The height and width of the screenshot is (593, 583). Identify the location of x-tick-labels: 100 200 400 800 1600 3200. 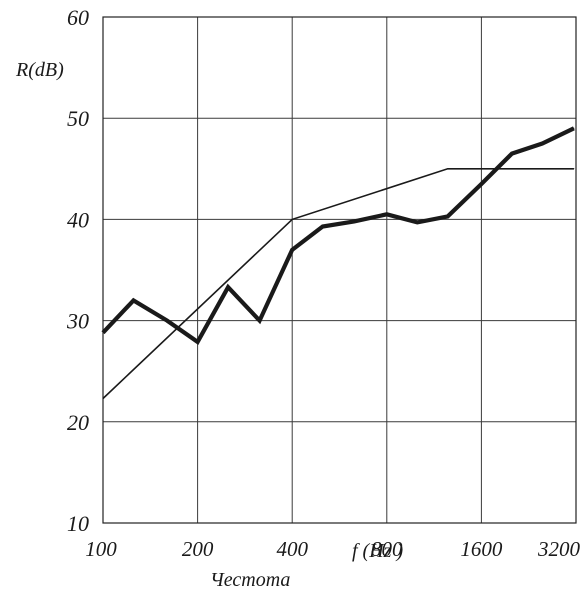
(332, 549).